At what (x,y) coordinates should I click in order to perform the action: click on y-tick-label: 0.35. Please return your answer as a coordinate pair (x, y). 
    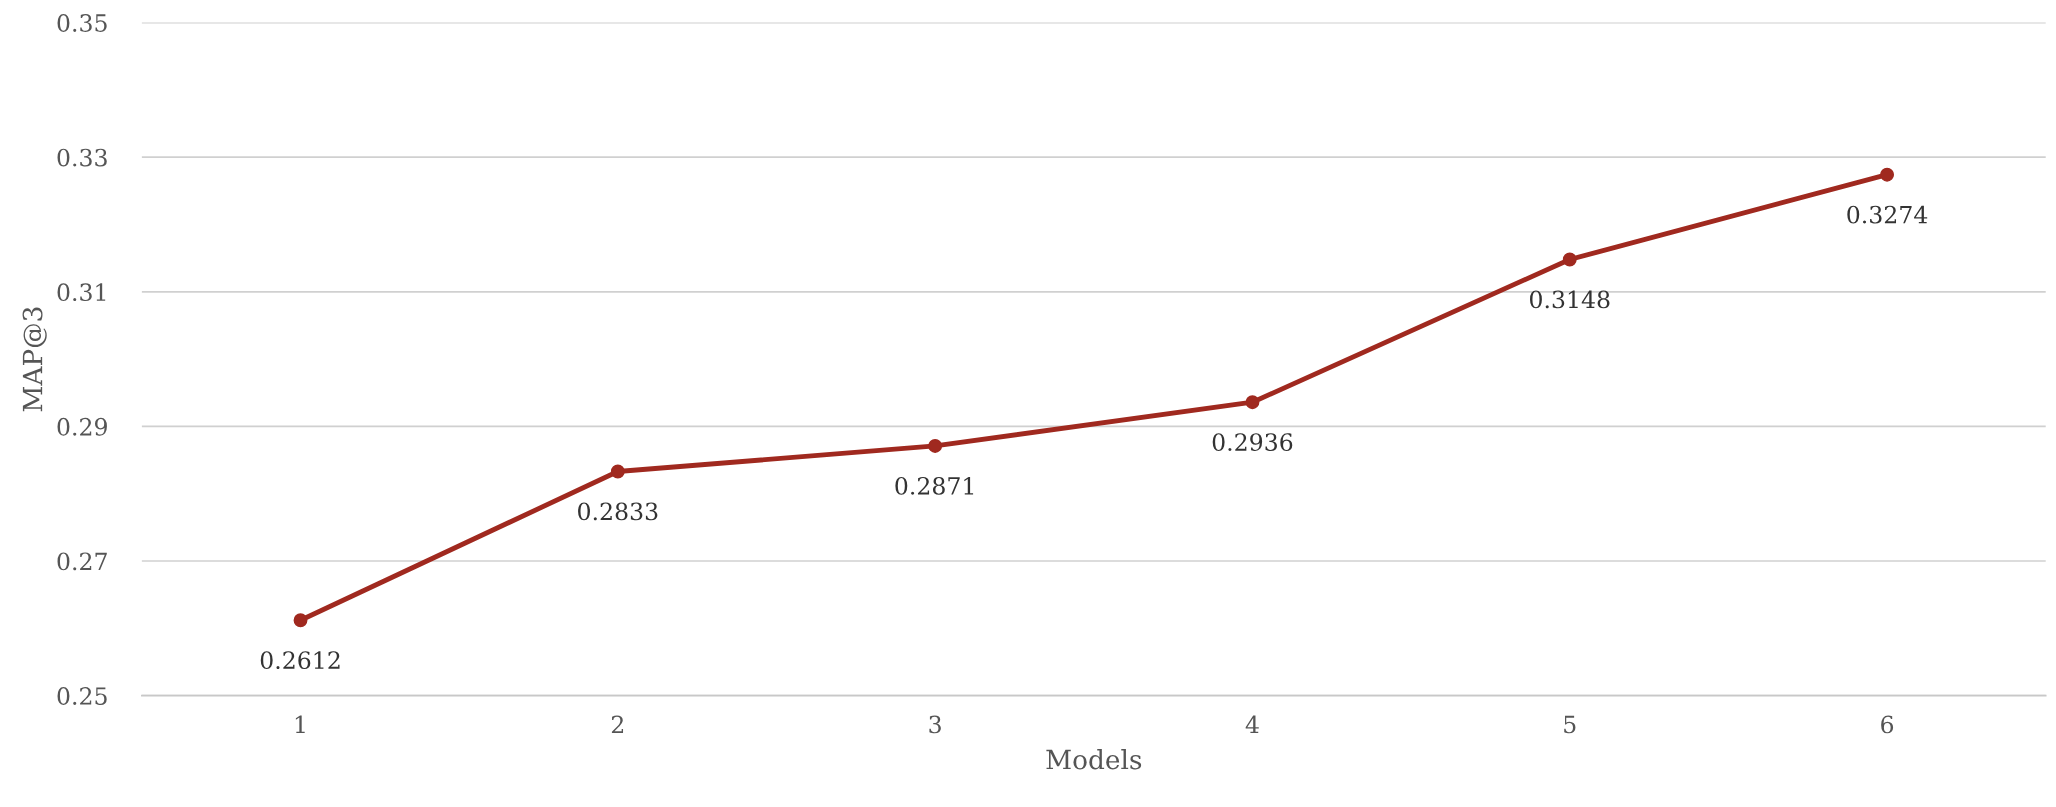
    Looking at the image, I should click on (82, 23).